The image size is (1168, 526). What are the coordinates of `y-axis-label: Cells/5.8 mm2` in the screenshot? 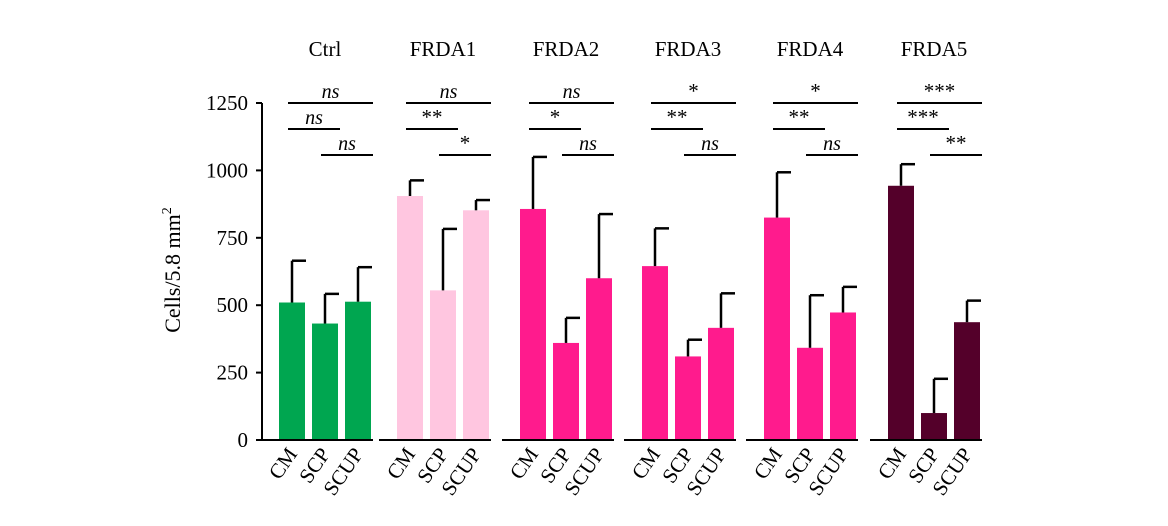 It's located at (172, 270).